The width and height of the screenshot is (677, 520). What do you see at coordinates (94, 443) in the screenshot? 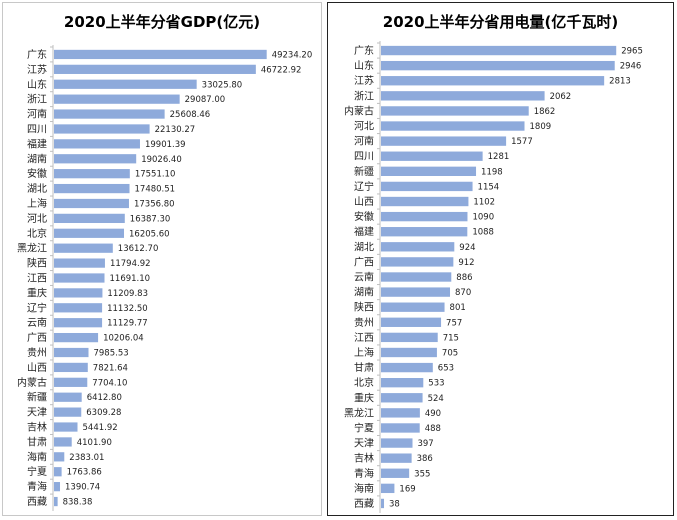
I see `value-label: 4101.90` at bounding box center [94, 443].